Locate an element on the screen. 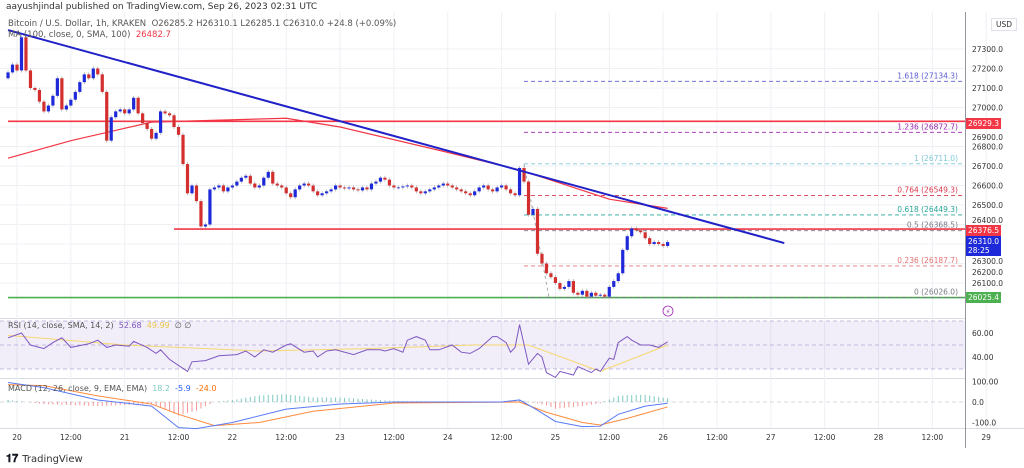  rsi-value: 52.68 is located at coordinates (130, 325).